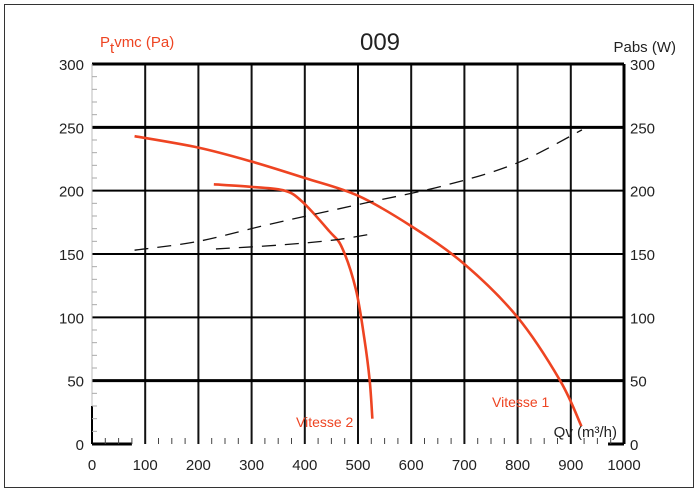 This screenshot has height=497, width=698. Describe the element at coordinates (71, 318) in the screenshot. I see `y-tick-label-left: 100` at that location.